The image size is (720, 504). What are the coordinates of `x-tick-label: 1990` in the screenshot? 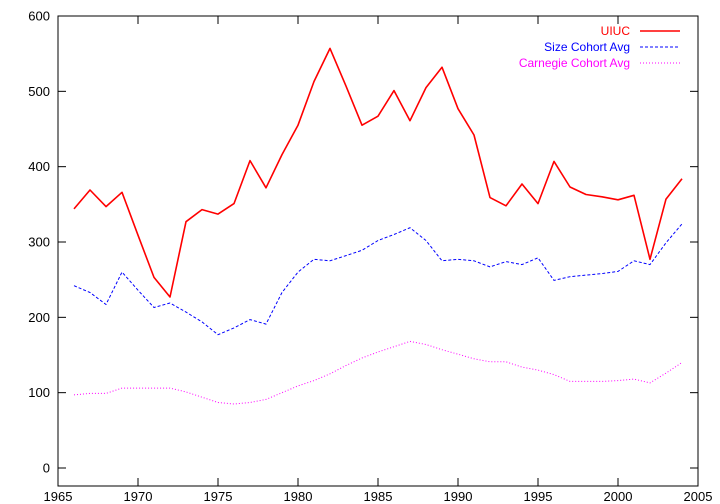 It's located at (458, 496).